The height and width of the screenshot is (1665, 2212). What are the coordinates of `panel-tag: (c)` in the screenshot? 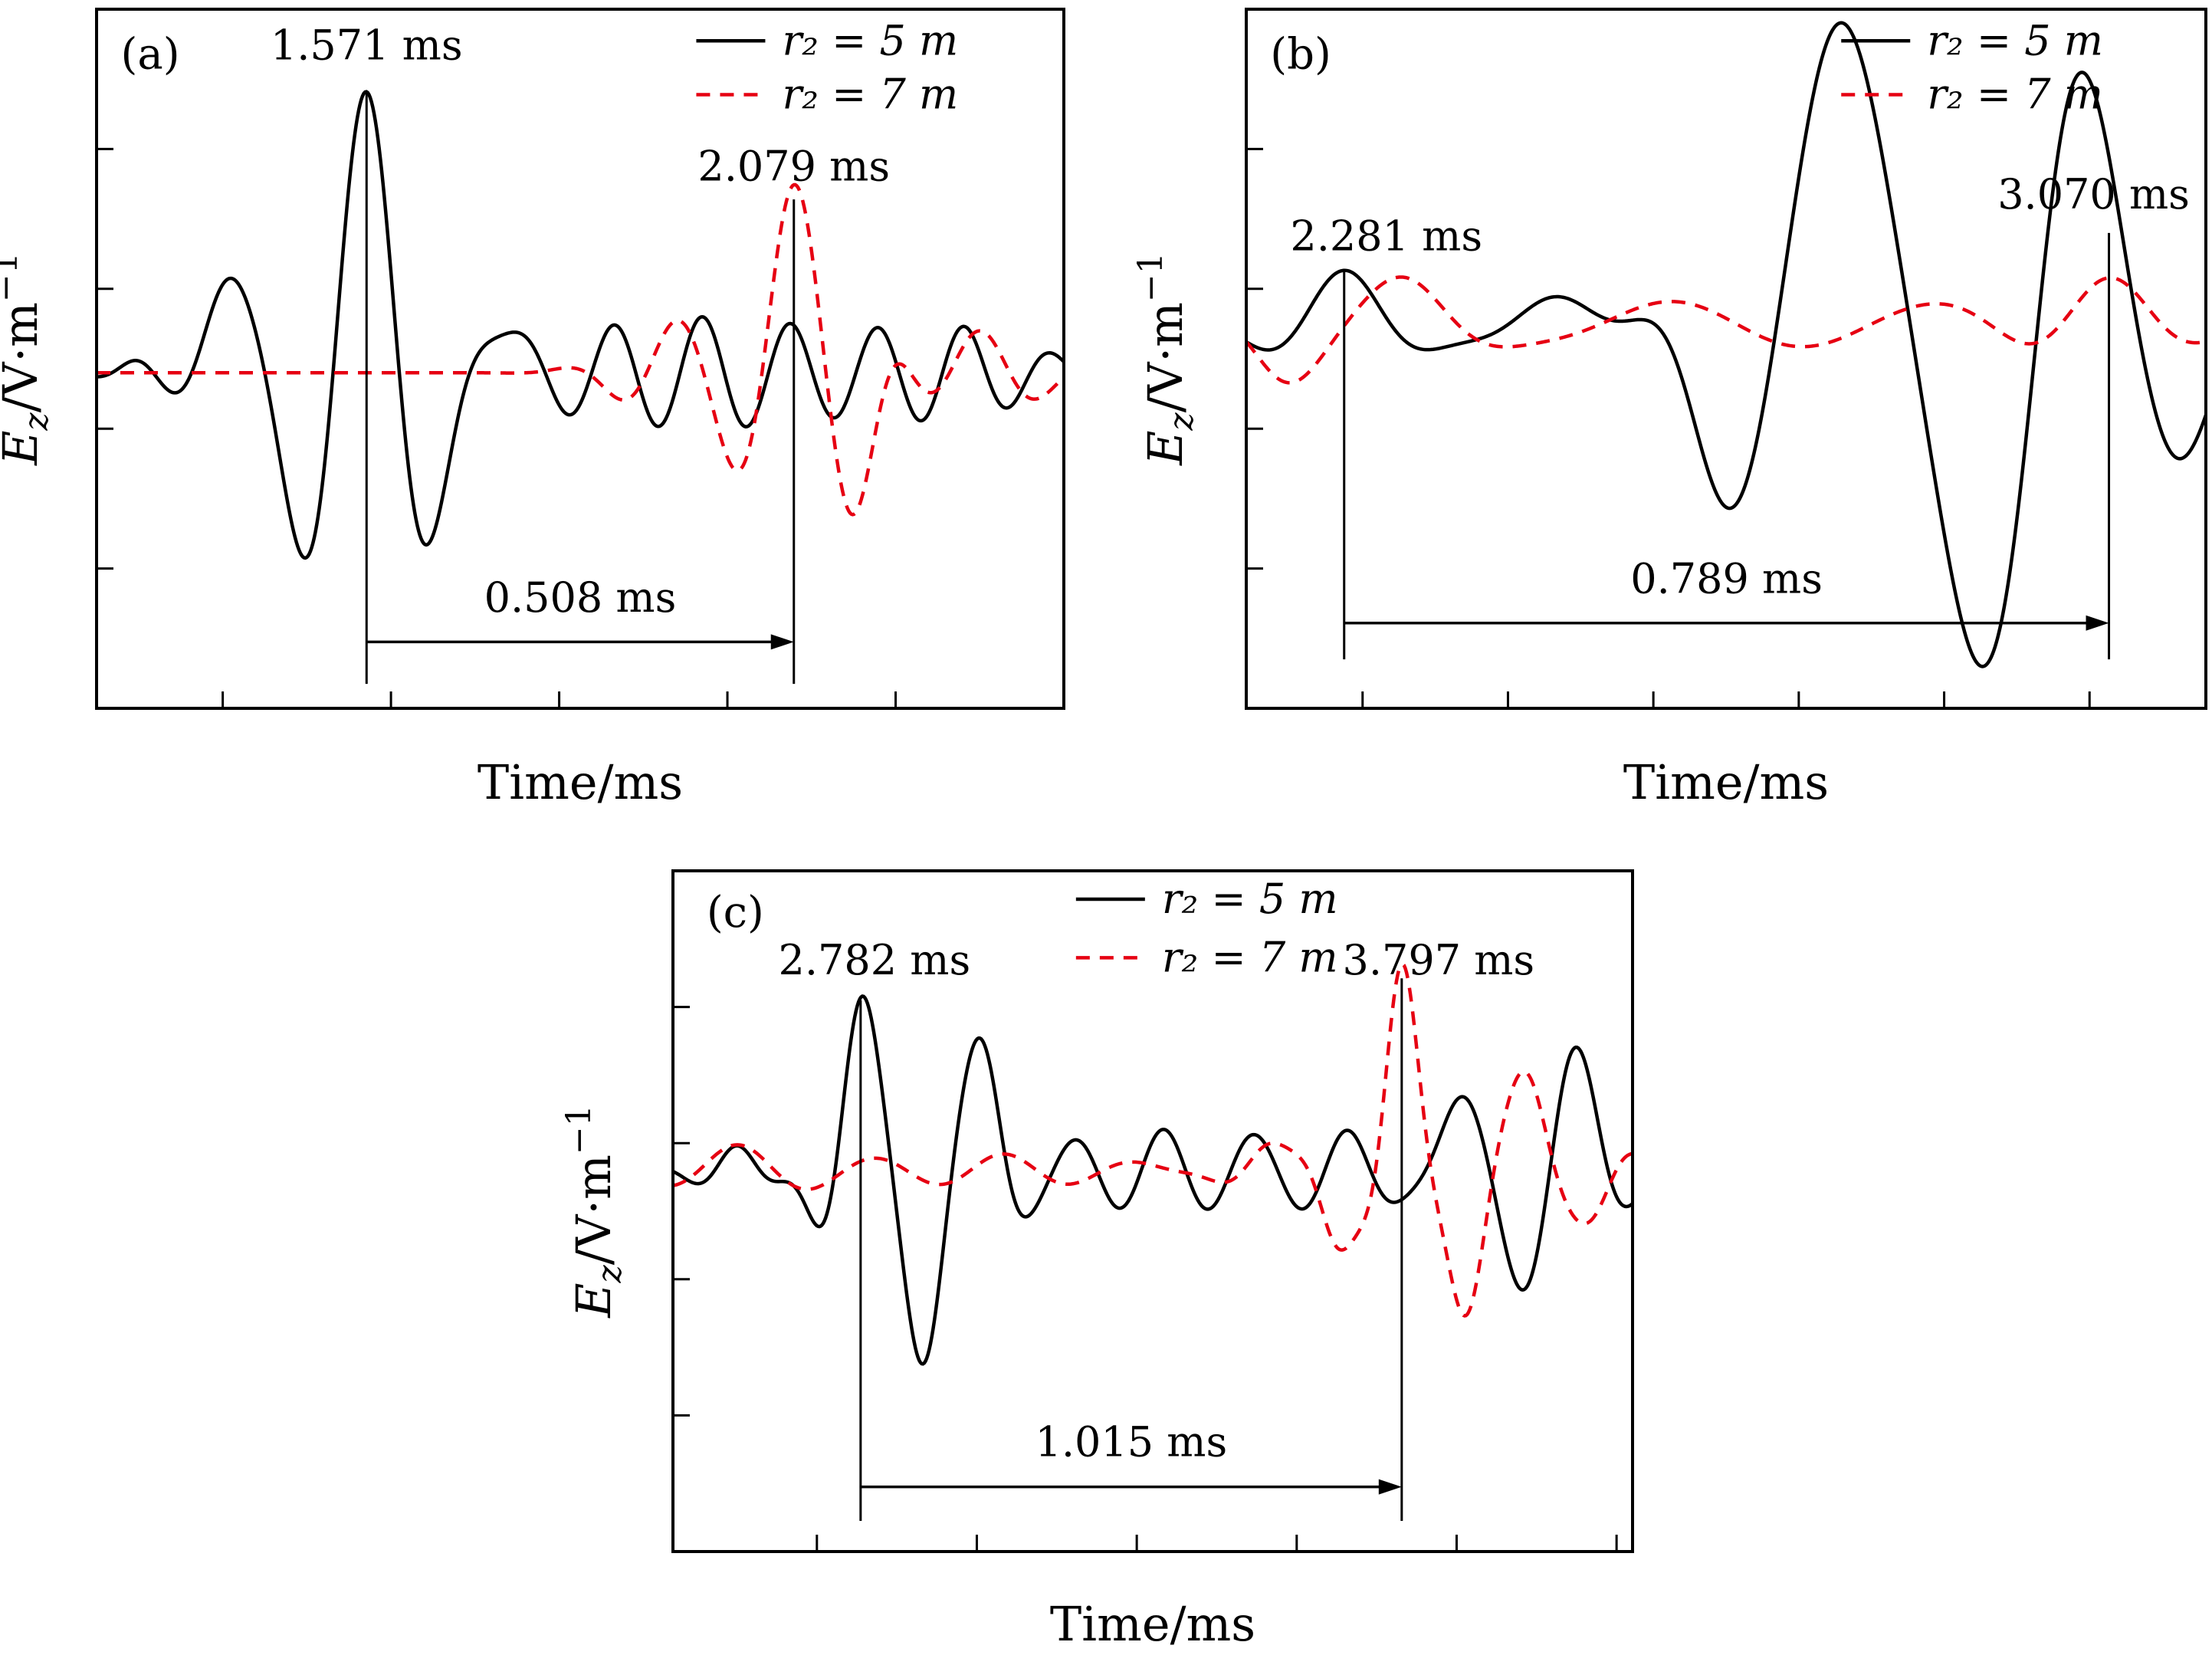 It's located at (735, 913).